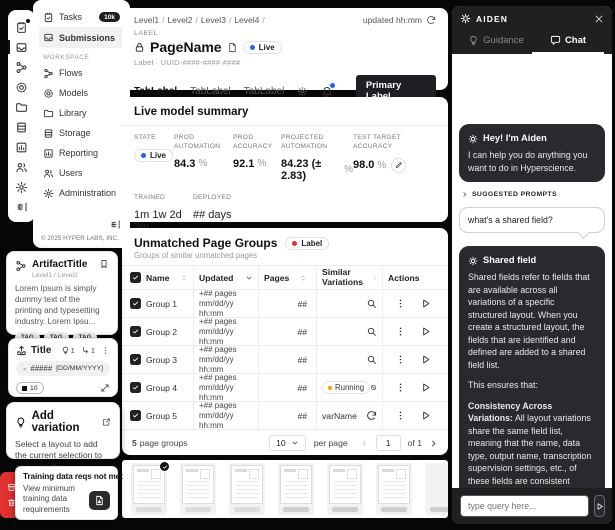  What do you see at coordinates (87, 37) in the screenshot?
I see `sidebar-item-label: Submissions` at bounding box center [87, 37].